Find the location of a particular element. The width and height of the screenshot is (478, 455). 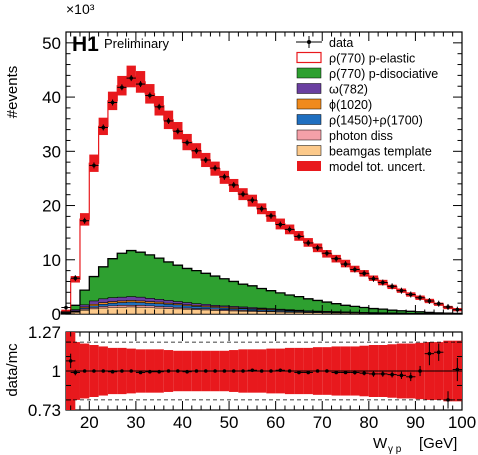

x-tick-label: 50 is located at coordinates (229, 422).